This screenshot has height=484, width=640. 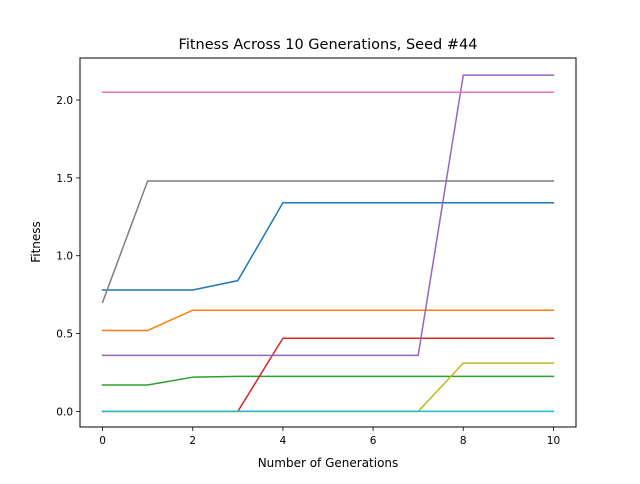 What do you see at coordinates (283, 441) in the screenshot?
I see `x-tick-label: 4` at bounding box center [283, 441].